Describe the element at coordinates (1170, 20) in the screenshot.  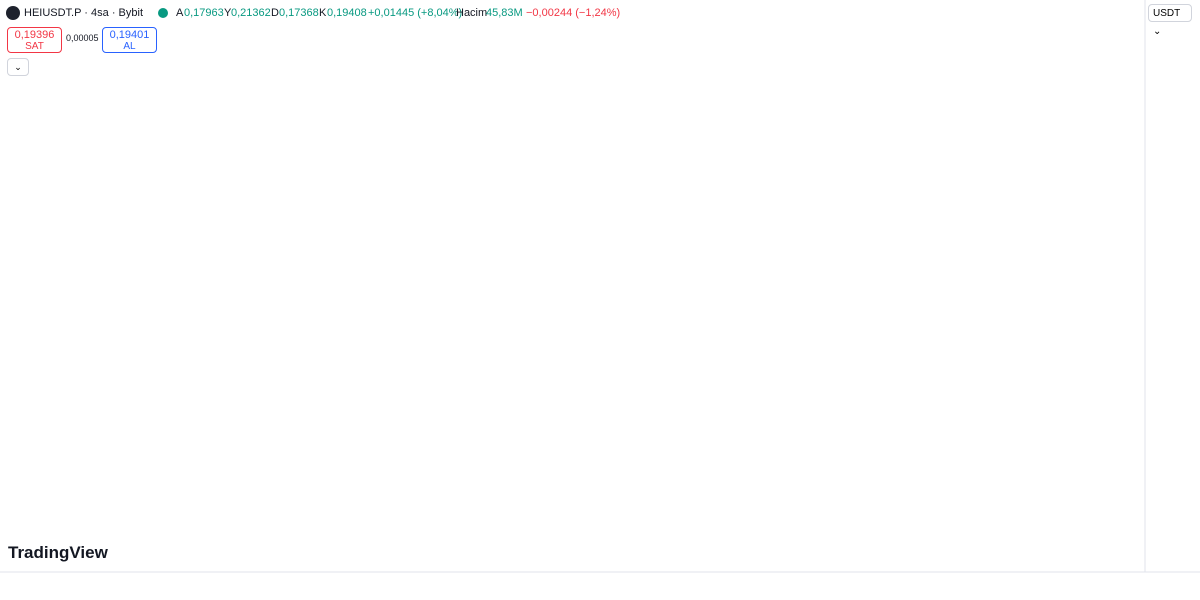
I see `currency-select: USDT ⌄` at that location.